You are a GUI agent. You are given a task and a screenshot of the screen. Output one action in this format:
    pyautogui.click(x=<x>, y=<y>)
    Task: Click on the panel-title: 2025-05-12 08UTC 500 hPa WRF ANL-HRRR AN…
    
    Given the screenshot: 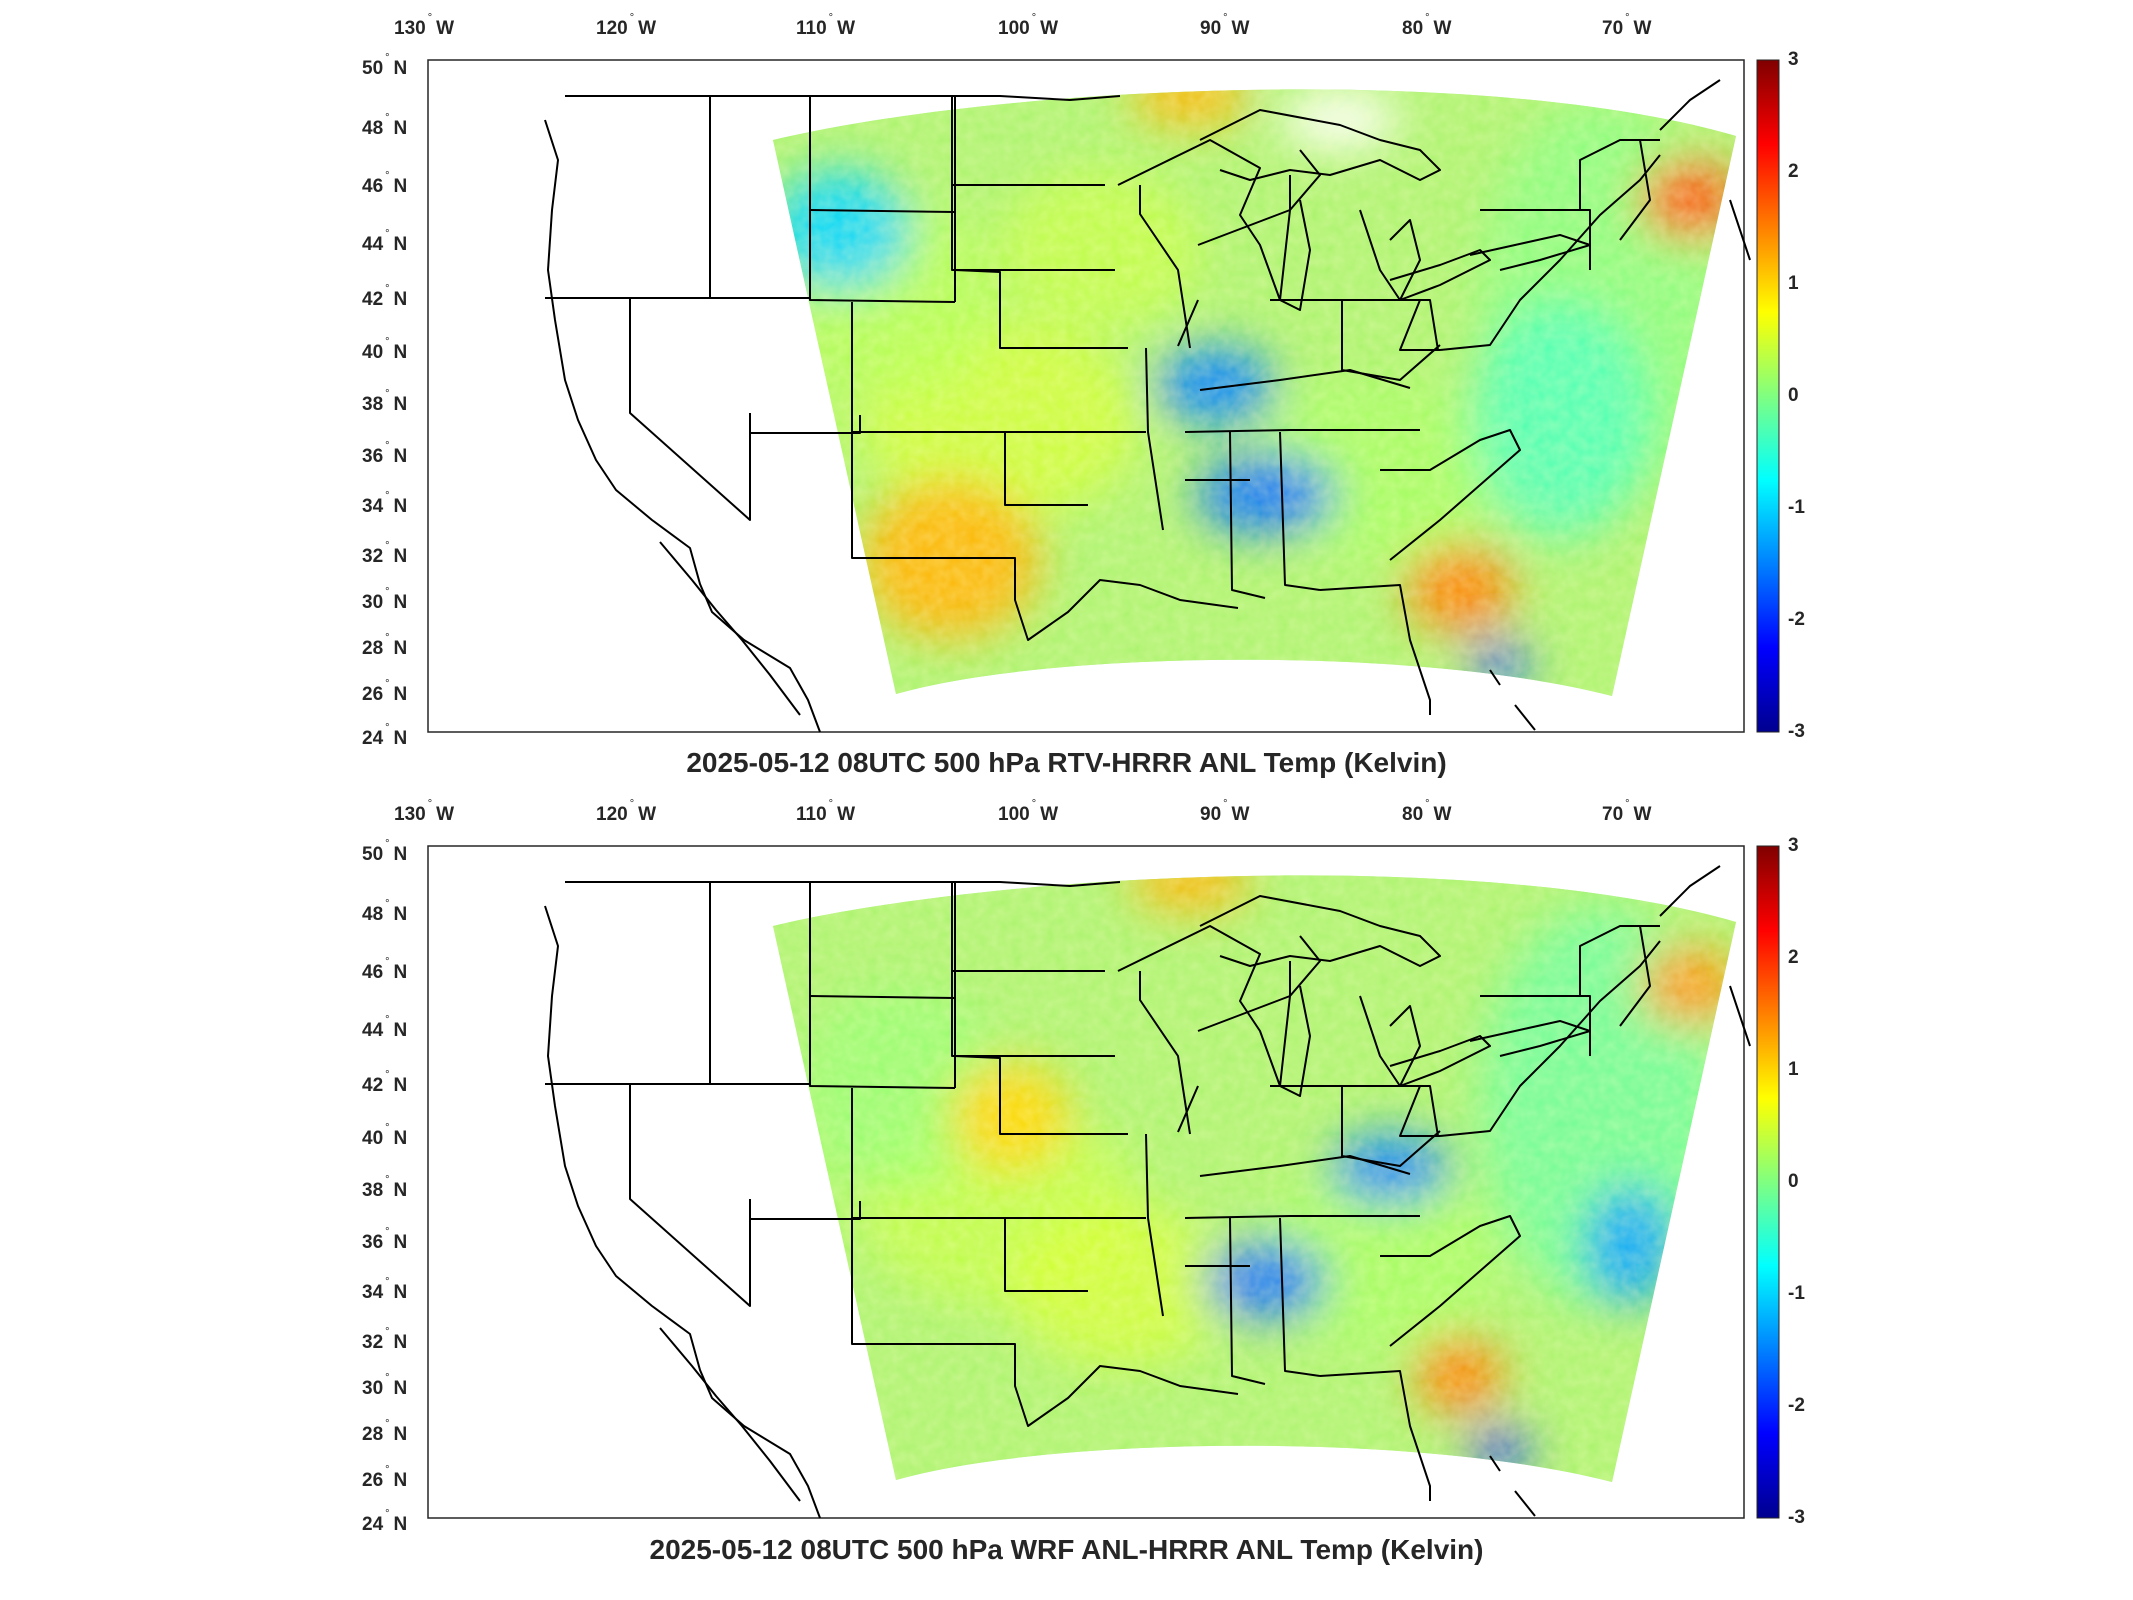 What is the action you would take?
    pyautogui.click(x=1066, y=1549)
    